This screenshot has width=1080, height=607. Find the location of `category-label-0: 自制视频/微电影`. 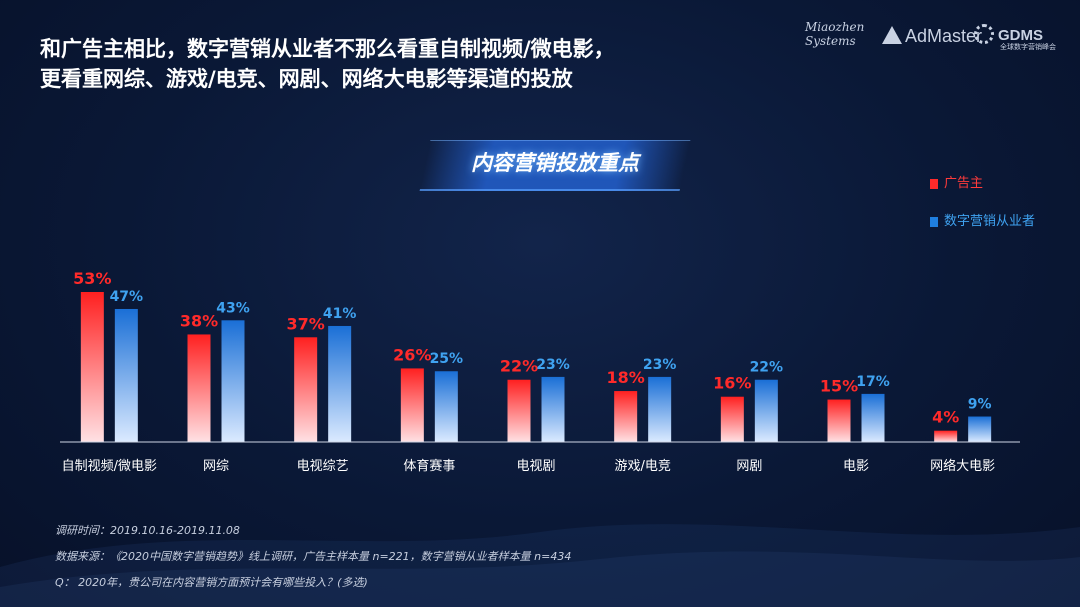

category-label-0: 自制视频/微电影 is located at coordinates (109, 466).